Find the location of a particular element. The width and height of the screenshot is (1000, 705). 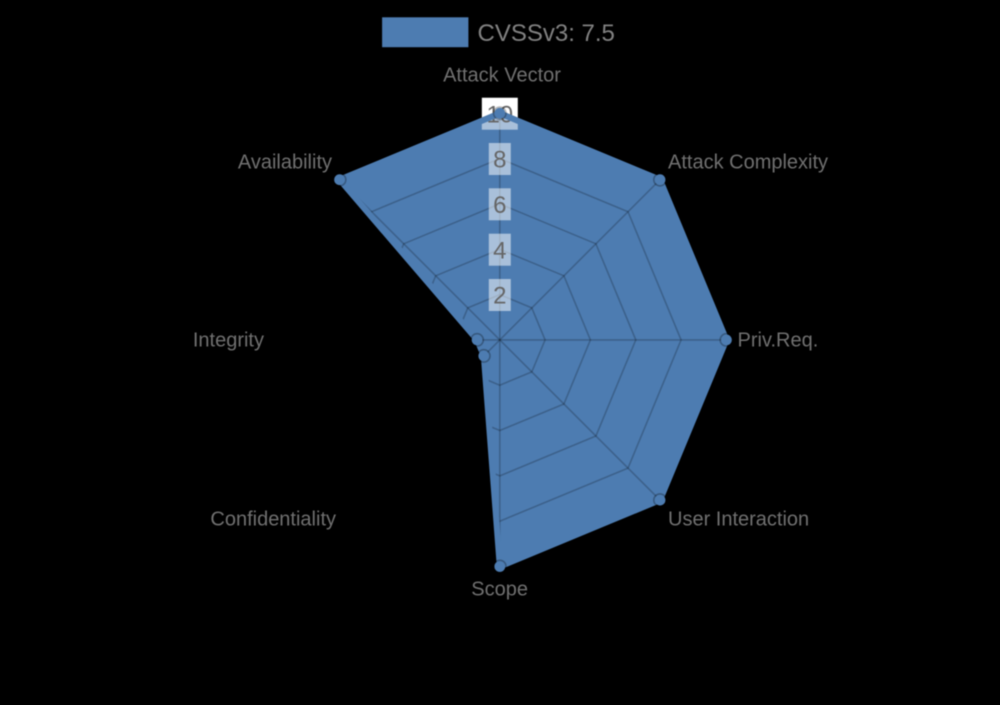

svg-text: 2 is located at coordinates (499, 296).